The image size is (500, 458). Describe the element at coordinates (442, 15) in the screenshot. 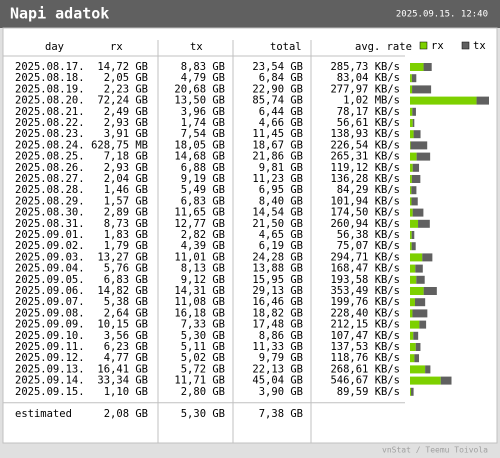

I see `timestamp: 2025.09.15. 12:40` at that location.